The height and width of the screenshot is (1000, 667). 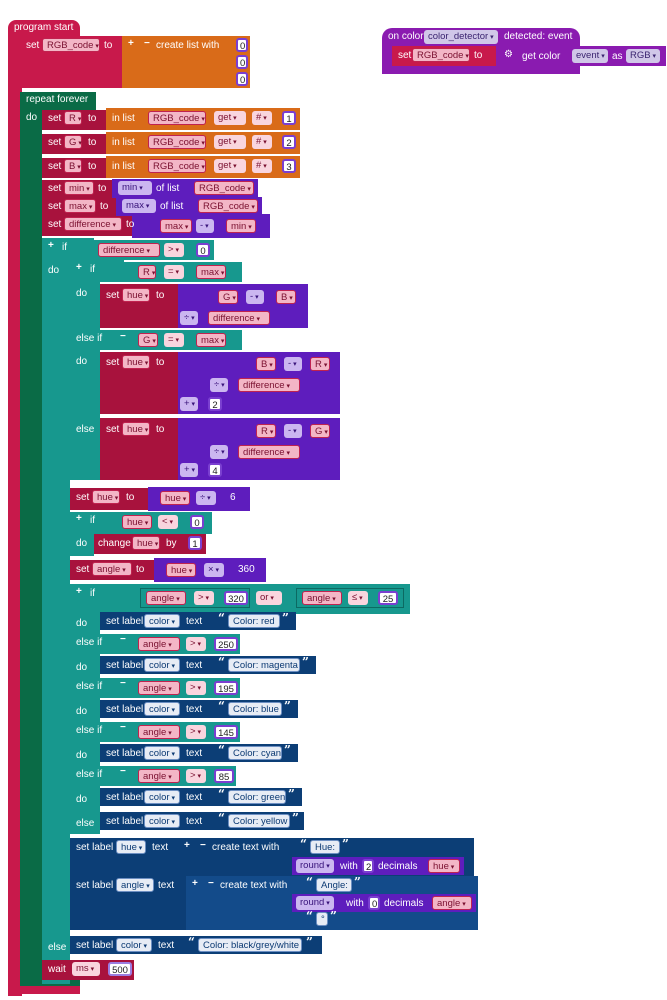 I want to click on zero-value: 0, so click(x=197, y=522).